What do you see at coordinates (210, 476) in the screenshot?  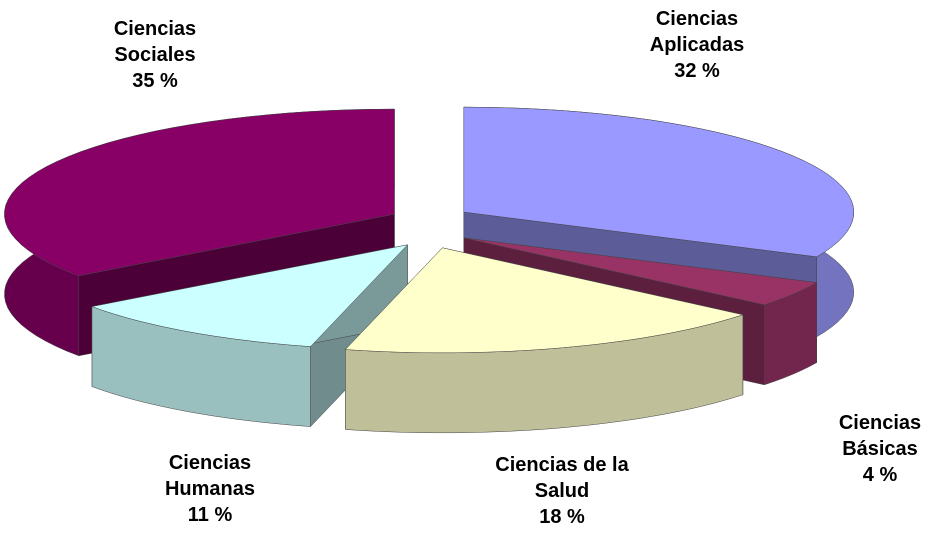 I see `category-name: Ciencias Humanas` at bounding box center [210, 476].